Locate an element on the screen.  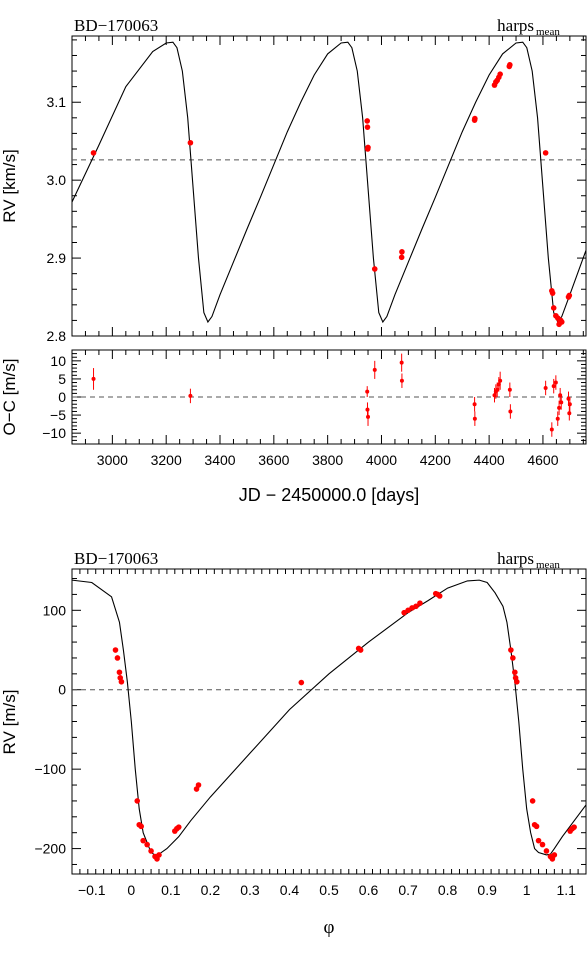
rv-phase-x-tick-label: 0.9 is located at coordinates (487, 890).